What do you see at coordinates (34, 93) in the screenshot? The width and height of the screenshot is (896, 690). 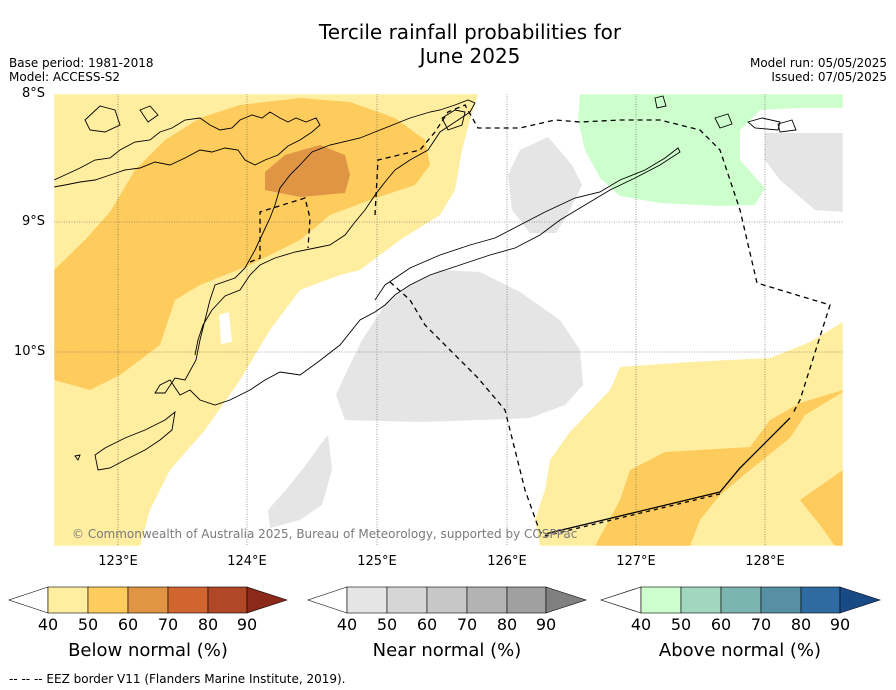 I see `lat-label-8s: 8°S` at bounding box center [34, 93].